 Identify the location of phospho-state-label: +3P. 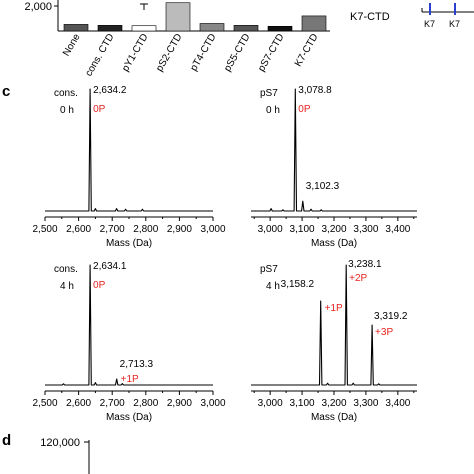
(384, 332).